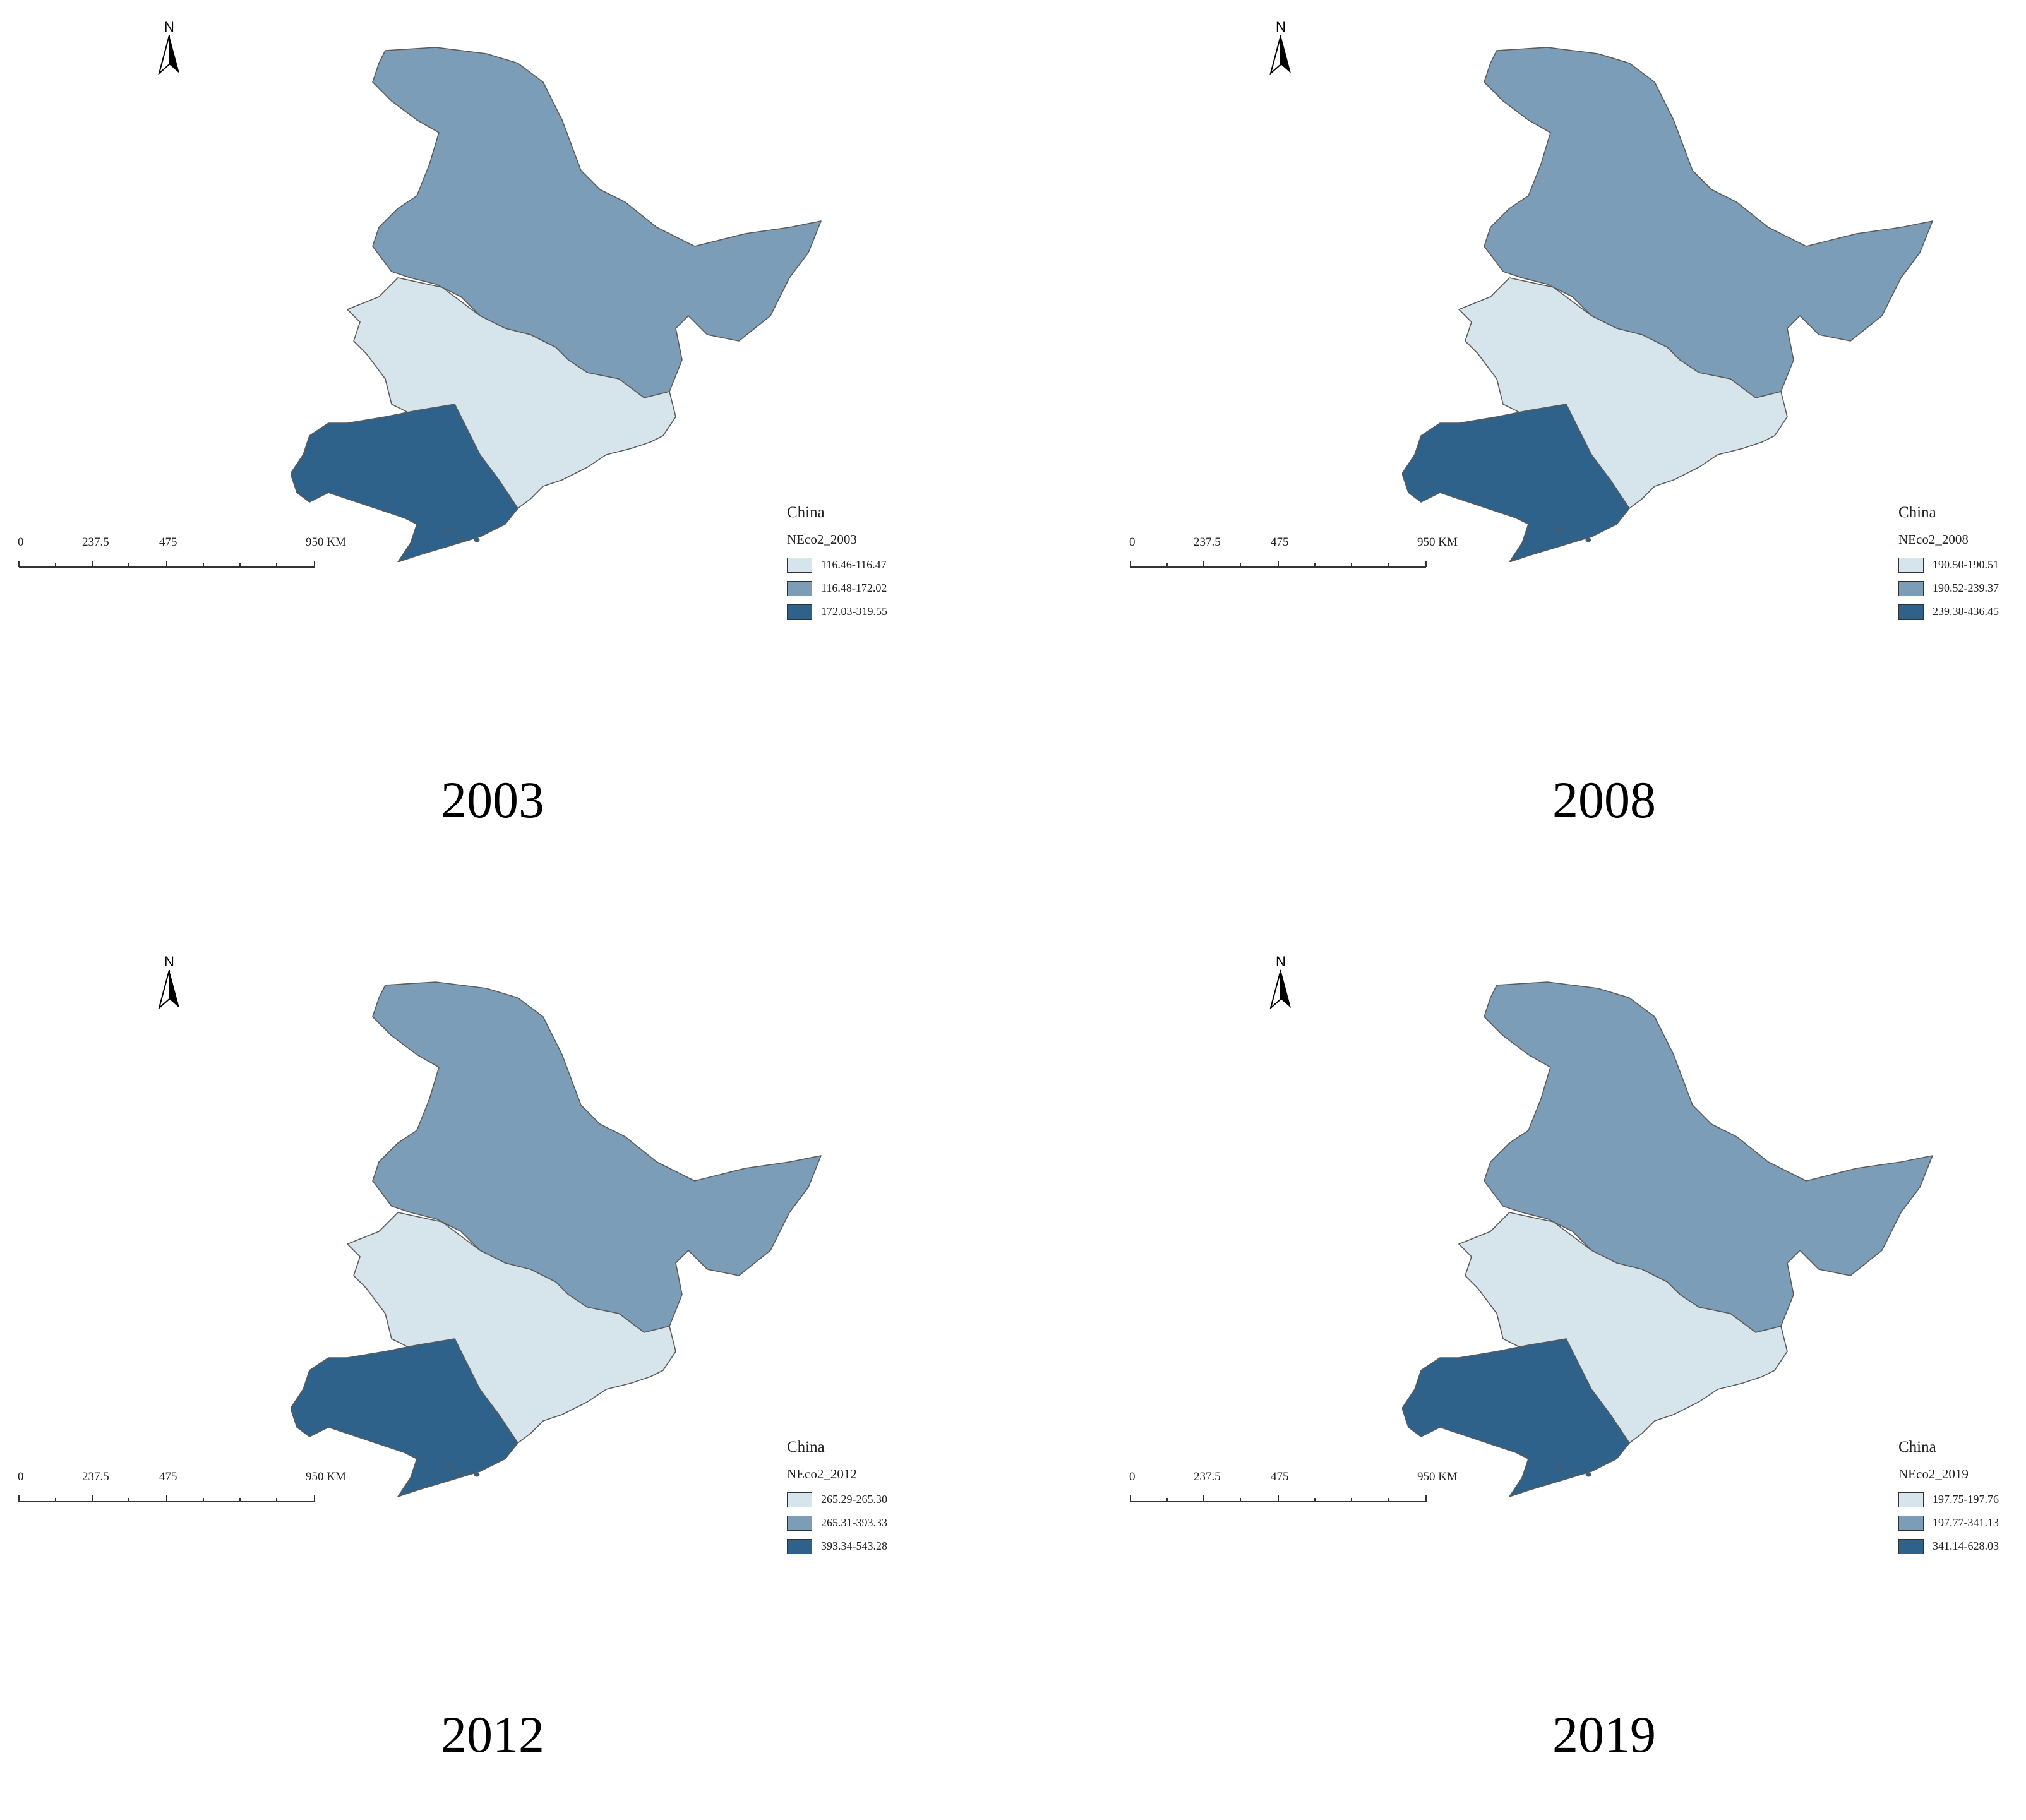 Image resolution: width=2026 pixels, height=1820 pixels. I want to click on legend-item-label: 197.77-341.13, so click(1966, 1522).